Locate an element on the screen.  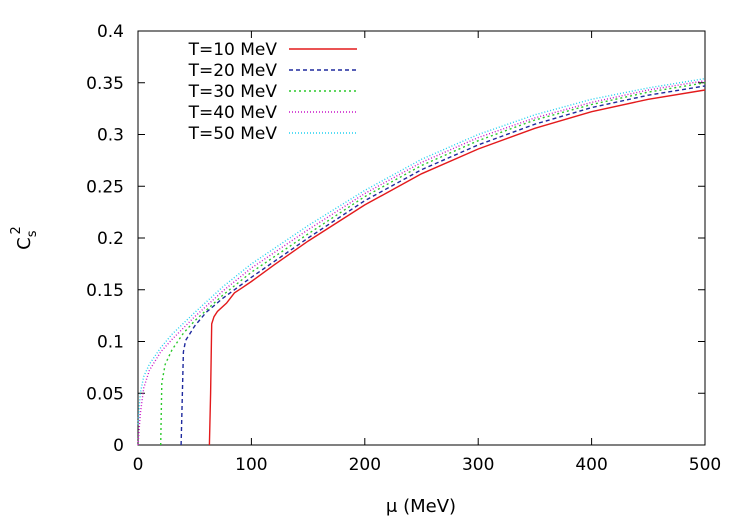
y-tick-label: 0.2 is located at coordinates (110, 239).